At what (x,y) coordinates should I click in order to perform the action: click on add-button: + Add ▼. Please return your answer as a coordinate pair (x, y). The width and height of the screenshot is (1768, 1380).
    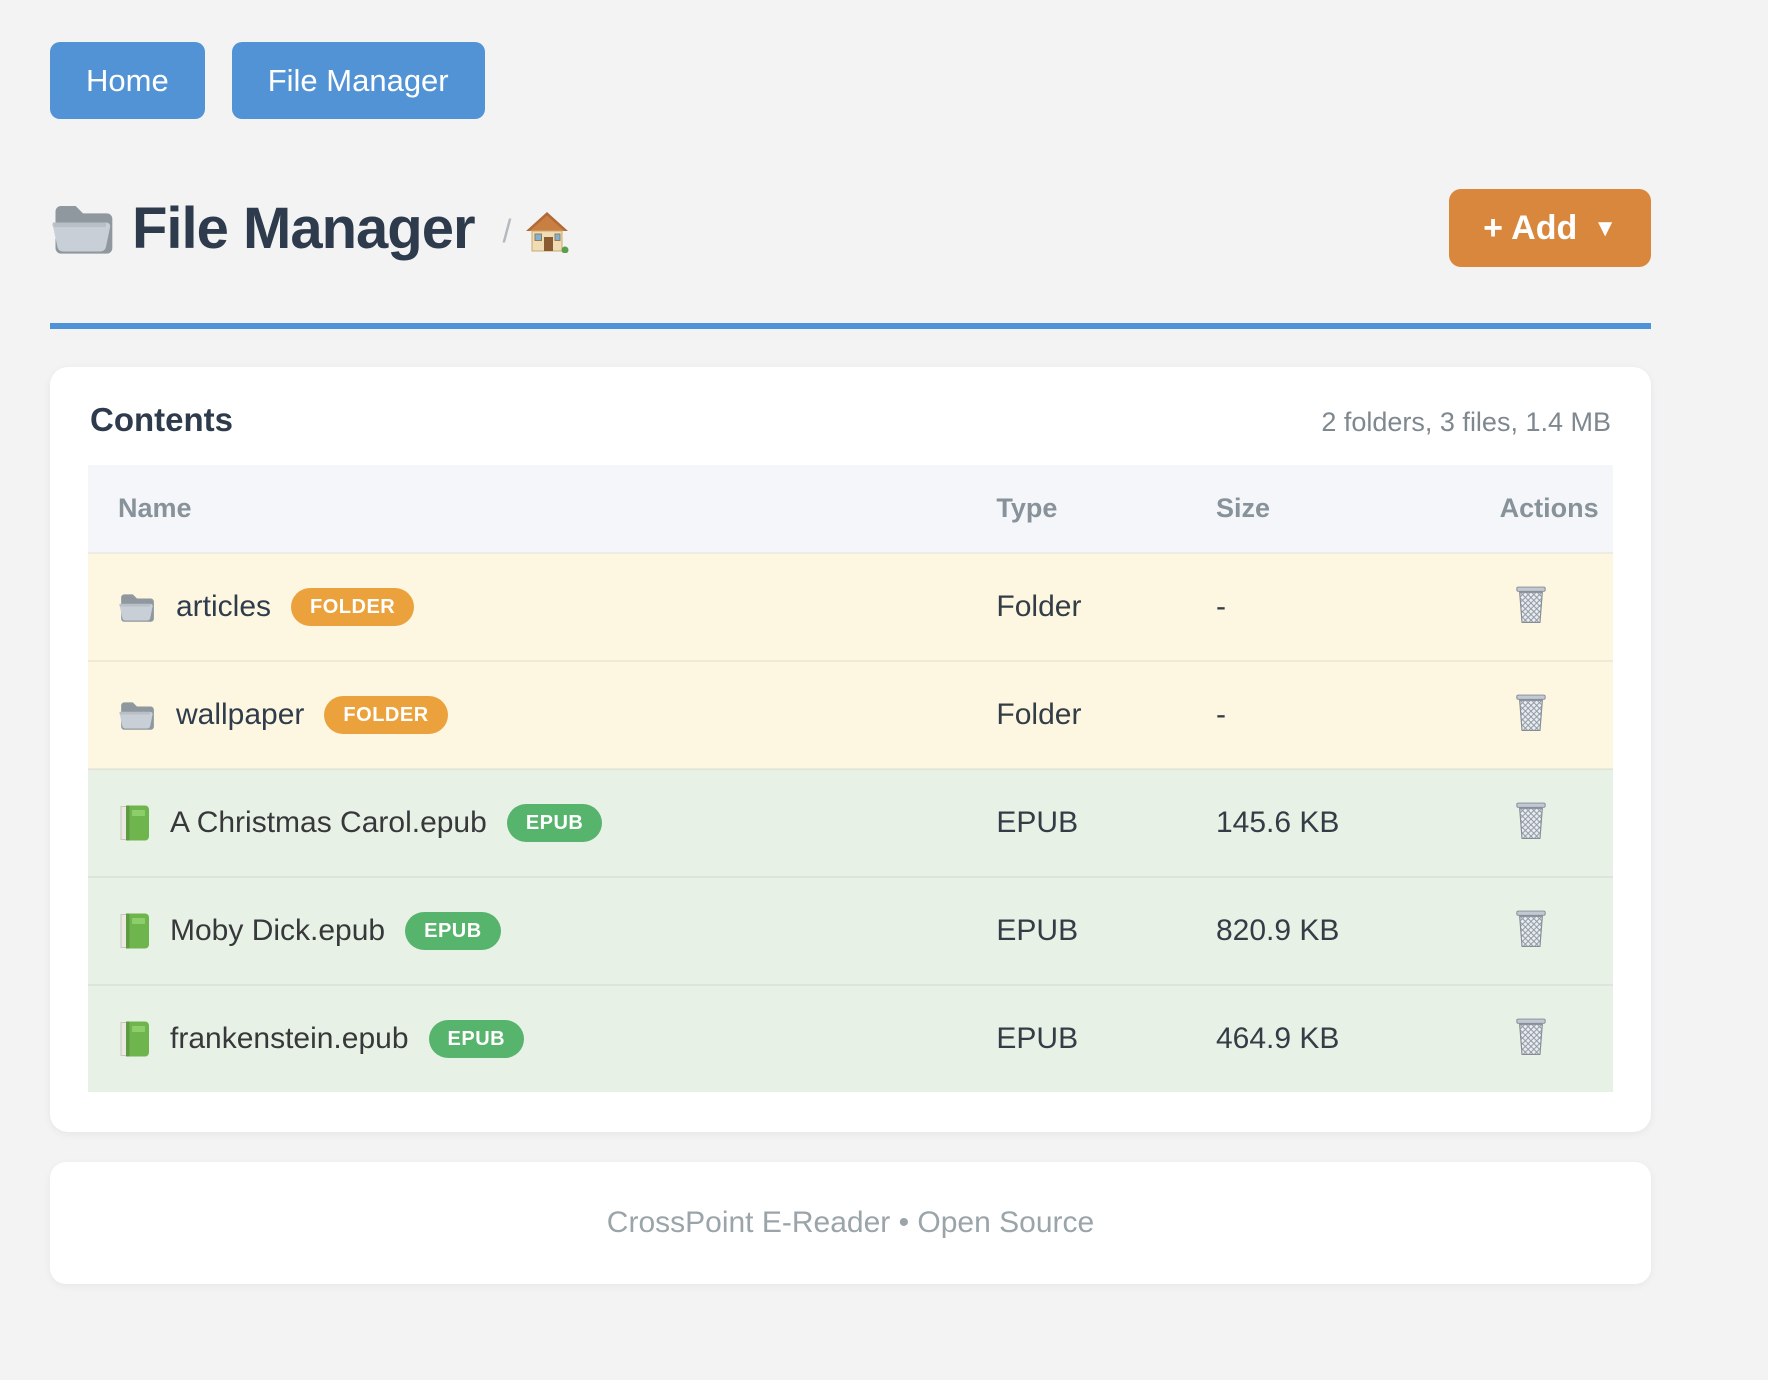
    Looking at the image, I should click on (1550, 228).